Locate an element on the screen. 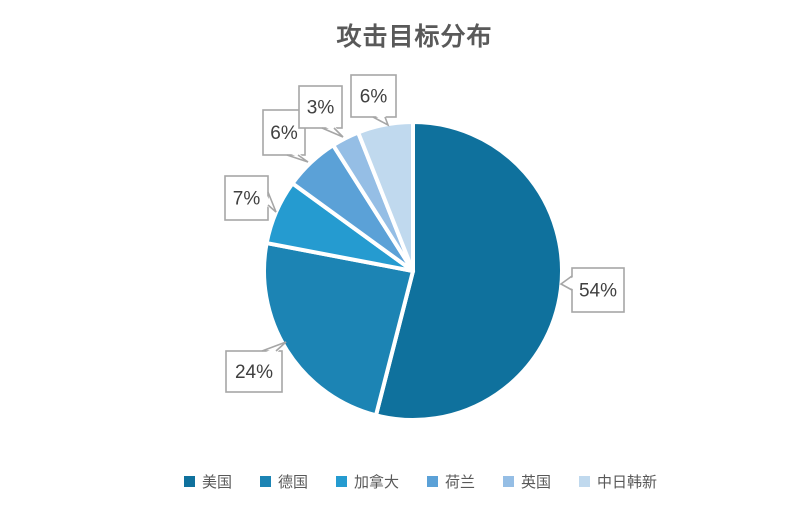  legend-item-uk: 英国 is located at coordinates (527, 481).